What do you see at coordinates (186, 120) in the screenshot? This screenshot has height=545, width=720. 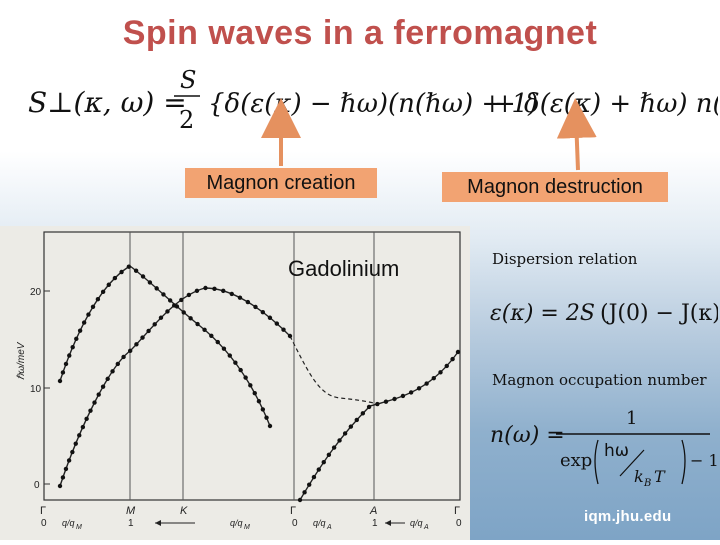 I see `formula-fraction-den: 2` at bounding box center [186, 120].